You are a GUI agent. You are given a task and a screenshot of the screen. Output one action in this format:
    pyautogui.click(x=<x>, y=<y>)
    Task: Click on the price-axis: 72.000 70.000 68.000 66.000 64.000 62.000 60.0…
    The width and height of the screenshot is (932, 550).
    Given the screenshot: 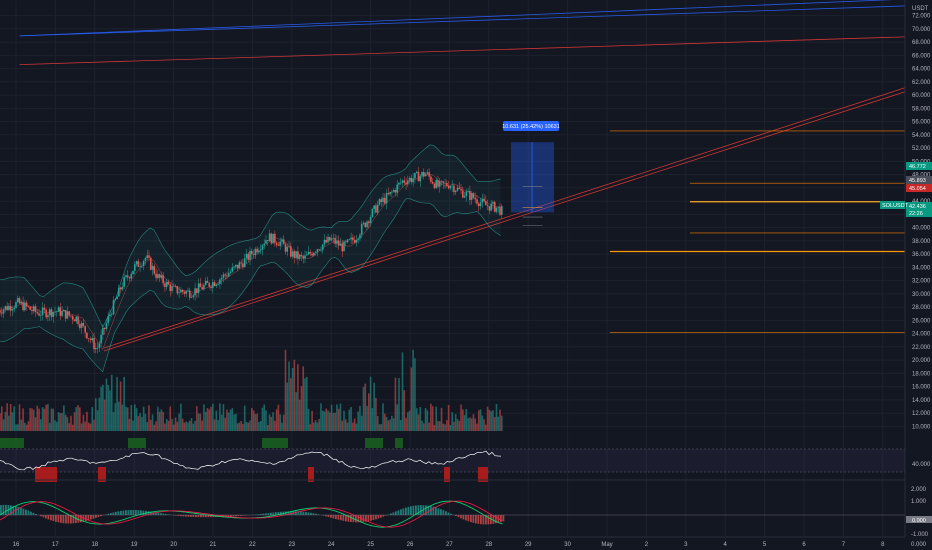 What is the action you would take?
    pyautogui.click(x=918, y=275)
    